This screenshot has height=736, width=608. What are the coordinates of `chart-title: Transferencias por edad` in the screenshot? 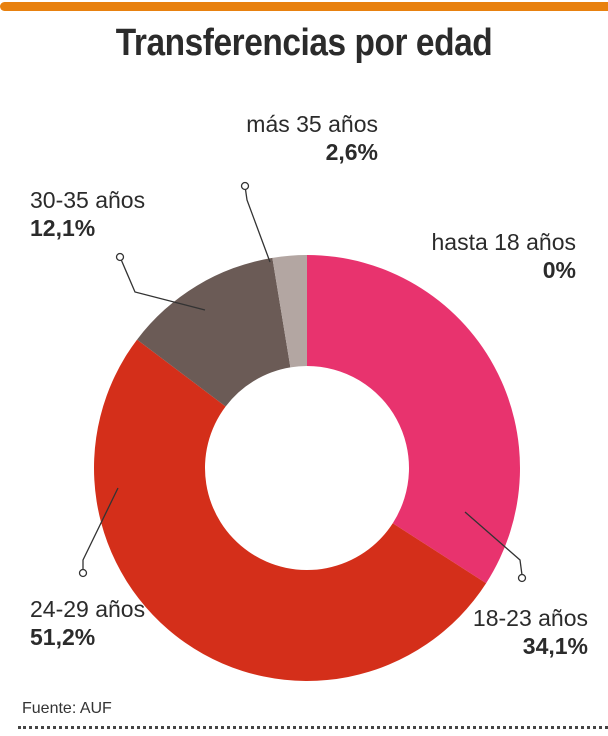 It's located at (304, 43).